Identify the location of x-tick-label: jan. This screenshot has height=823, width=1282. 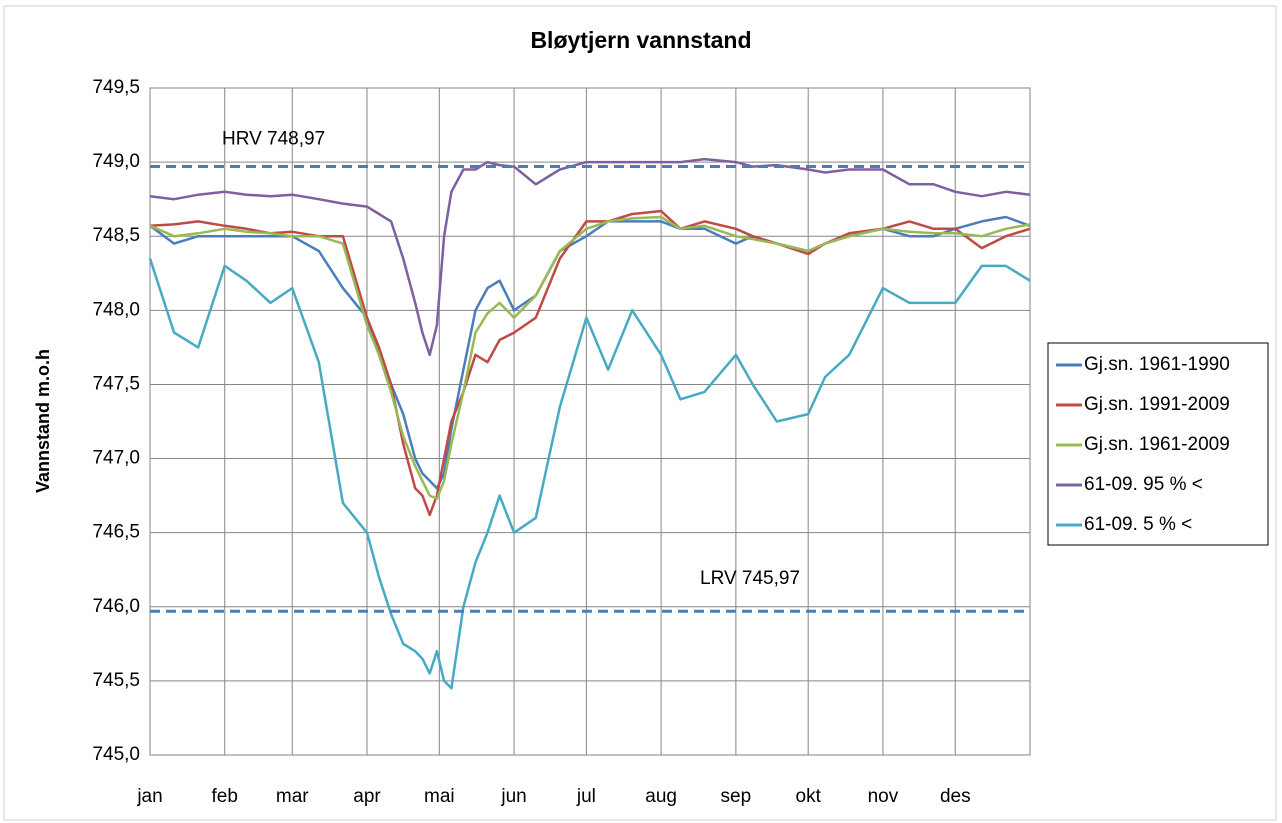
(149, 796).